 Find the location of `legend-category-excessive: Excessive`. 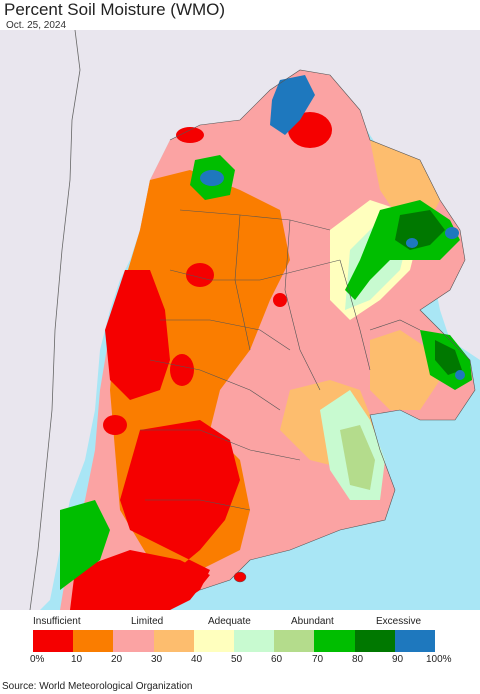

legend-category-excessive: Excessive is located at coordinates (399, 621).